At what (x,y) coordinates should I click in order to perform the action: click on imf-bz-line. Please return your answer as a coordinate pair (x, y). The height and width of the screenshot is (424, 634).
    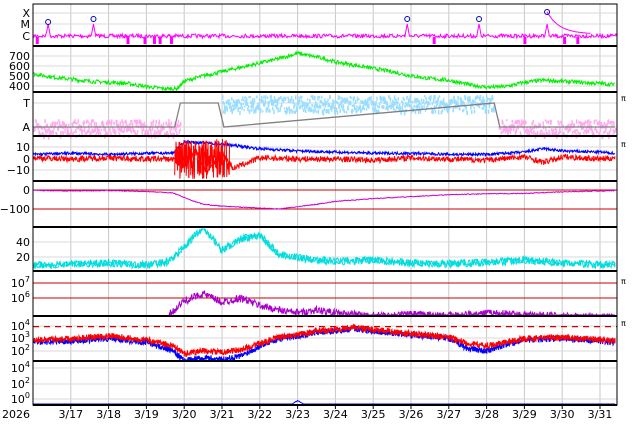
    Looking at the image, I should click on (324, 161).